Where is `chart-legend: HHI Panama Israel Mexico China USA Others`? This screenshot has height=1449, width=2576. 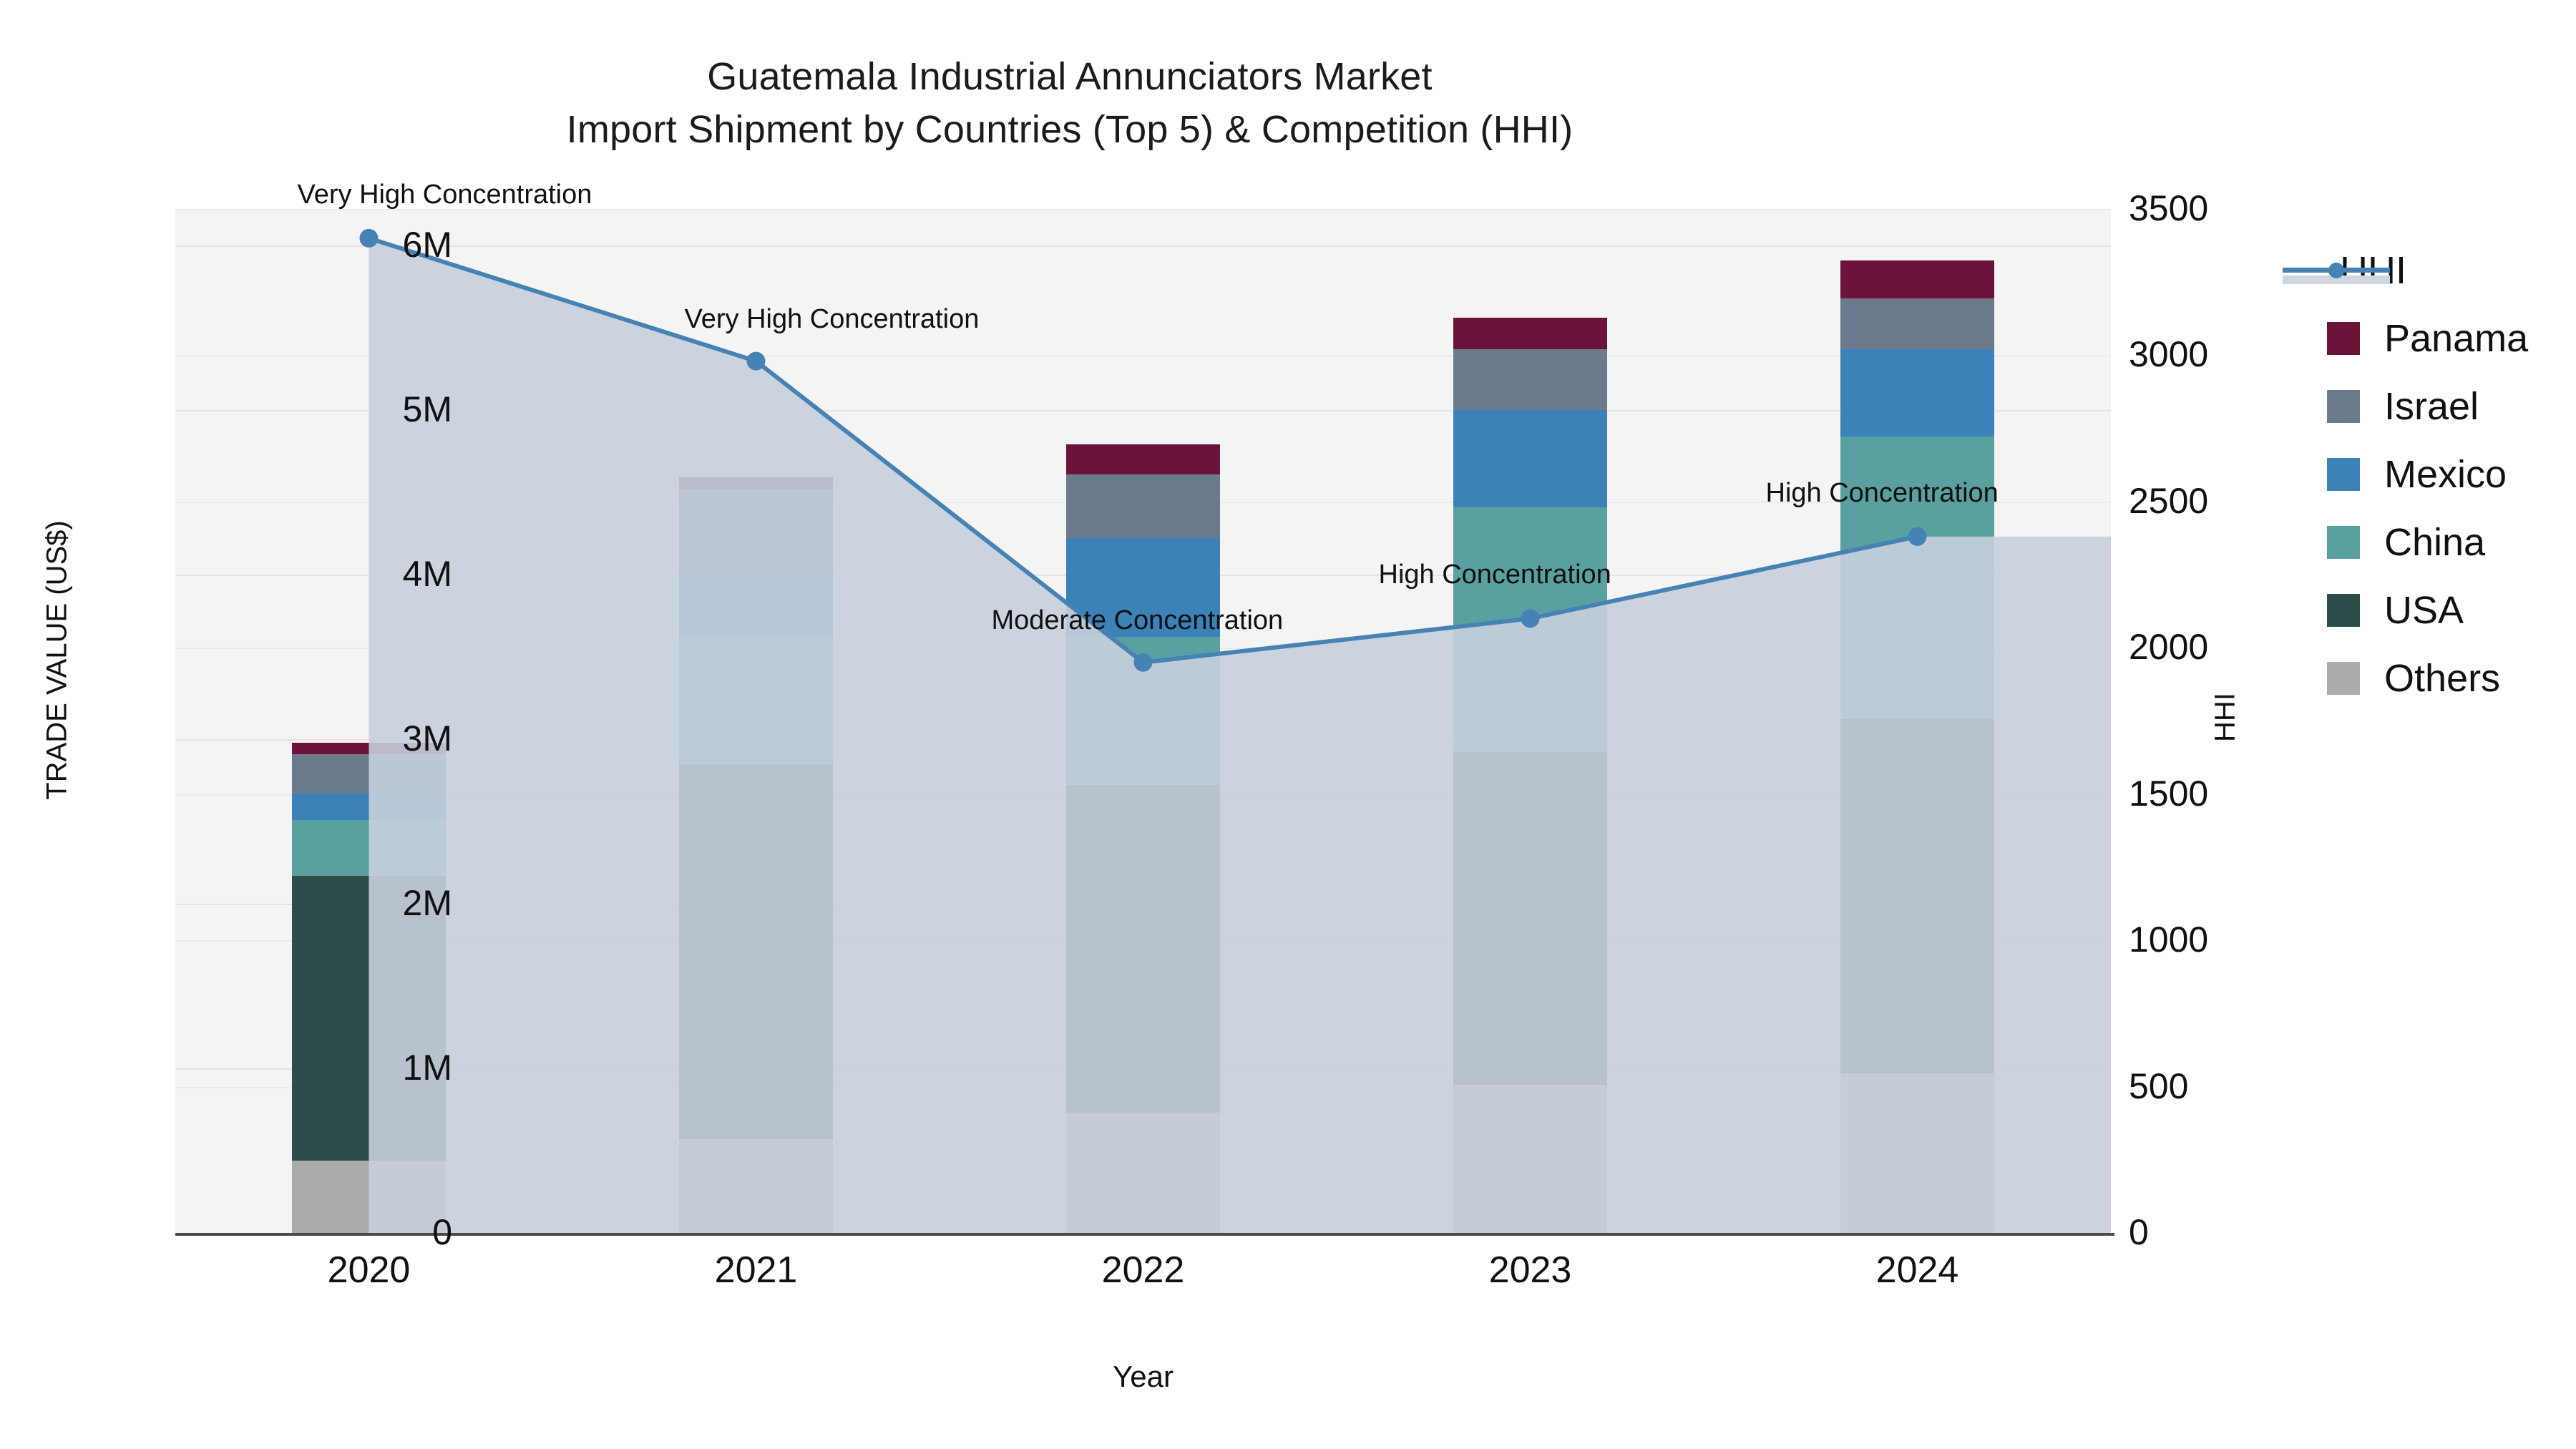
chart-legend: HHI Panama Israel Mexico China USA Others is located at coordinates (2426, 474).